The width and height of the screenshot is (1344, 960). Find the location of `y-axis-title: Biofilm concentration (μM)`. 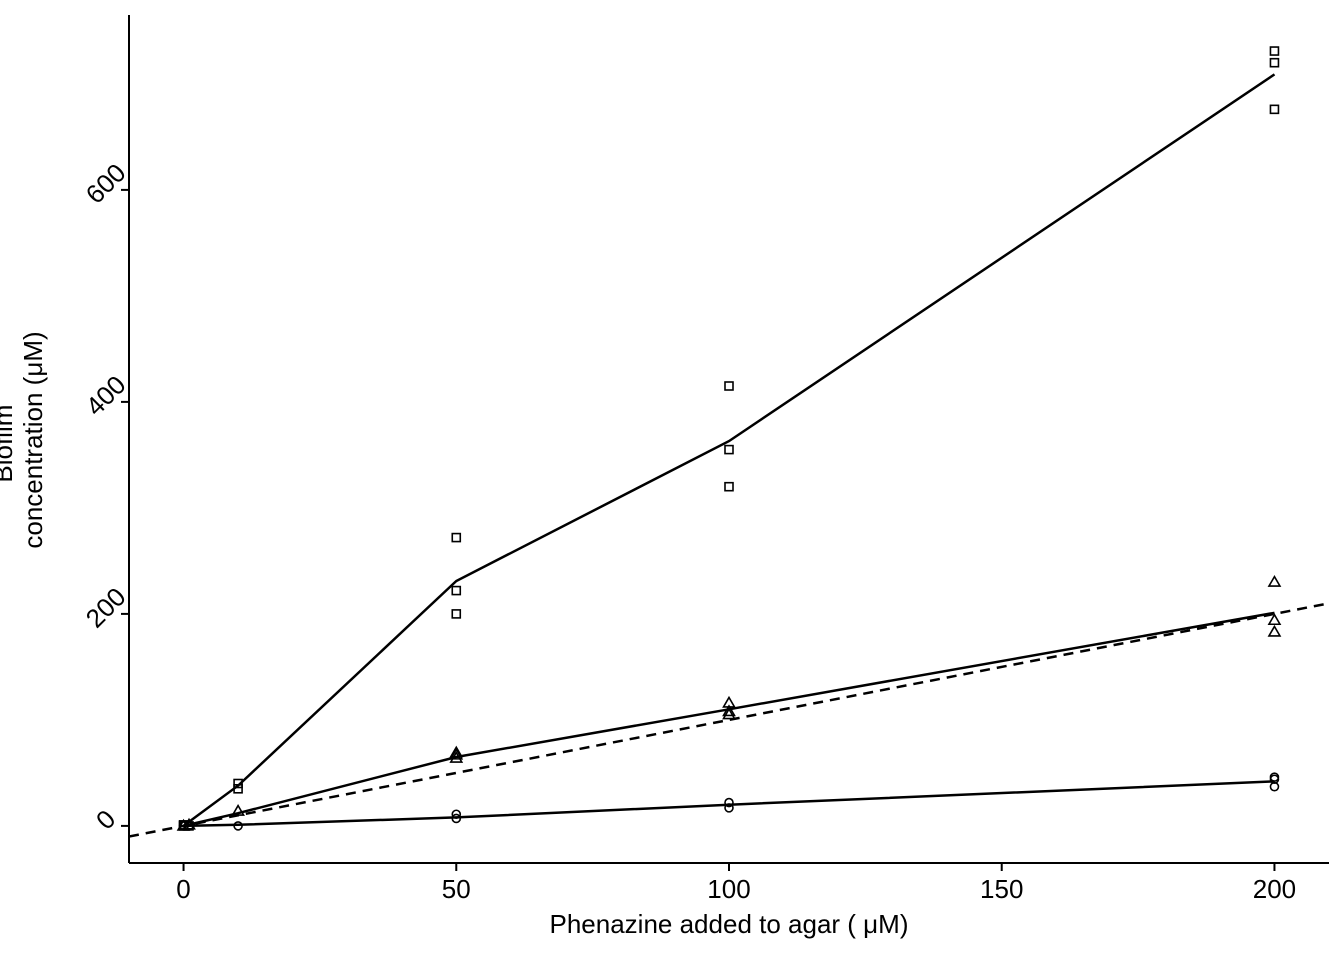

y-axis-title: Biofilm concentration (μM) is located at coordinates (24, 439).